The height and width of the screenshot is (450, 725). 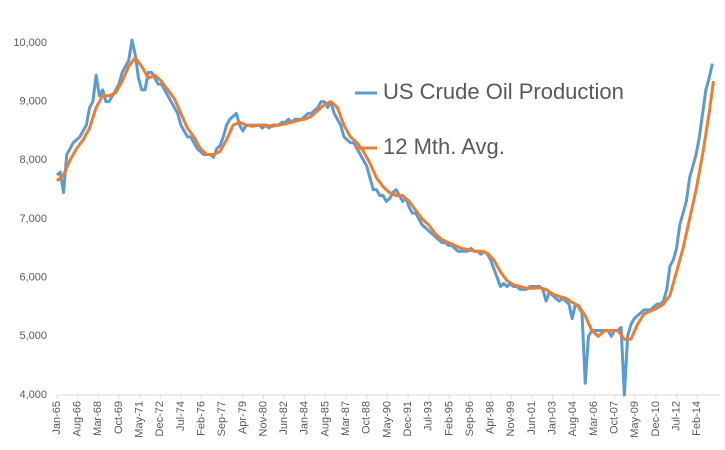 I want to click on x-tick-label: Jul-12, so click(x=676, y=416).